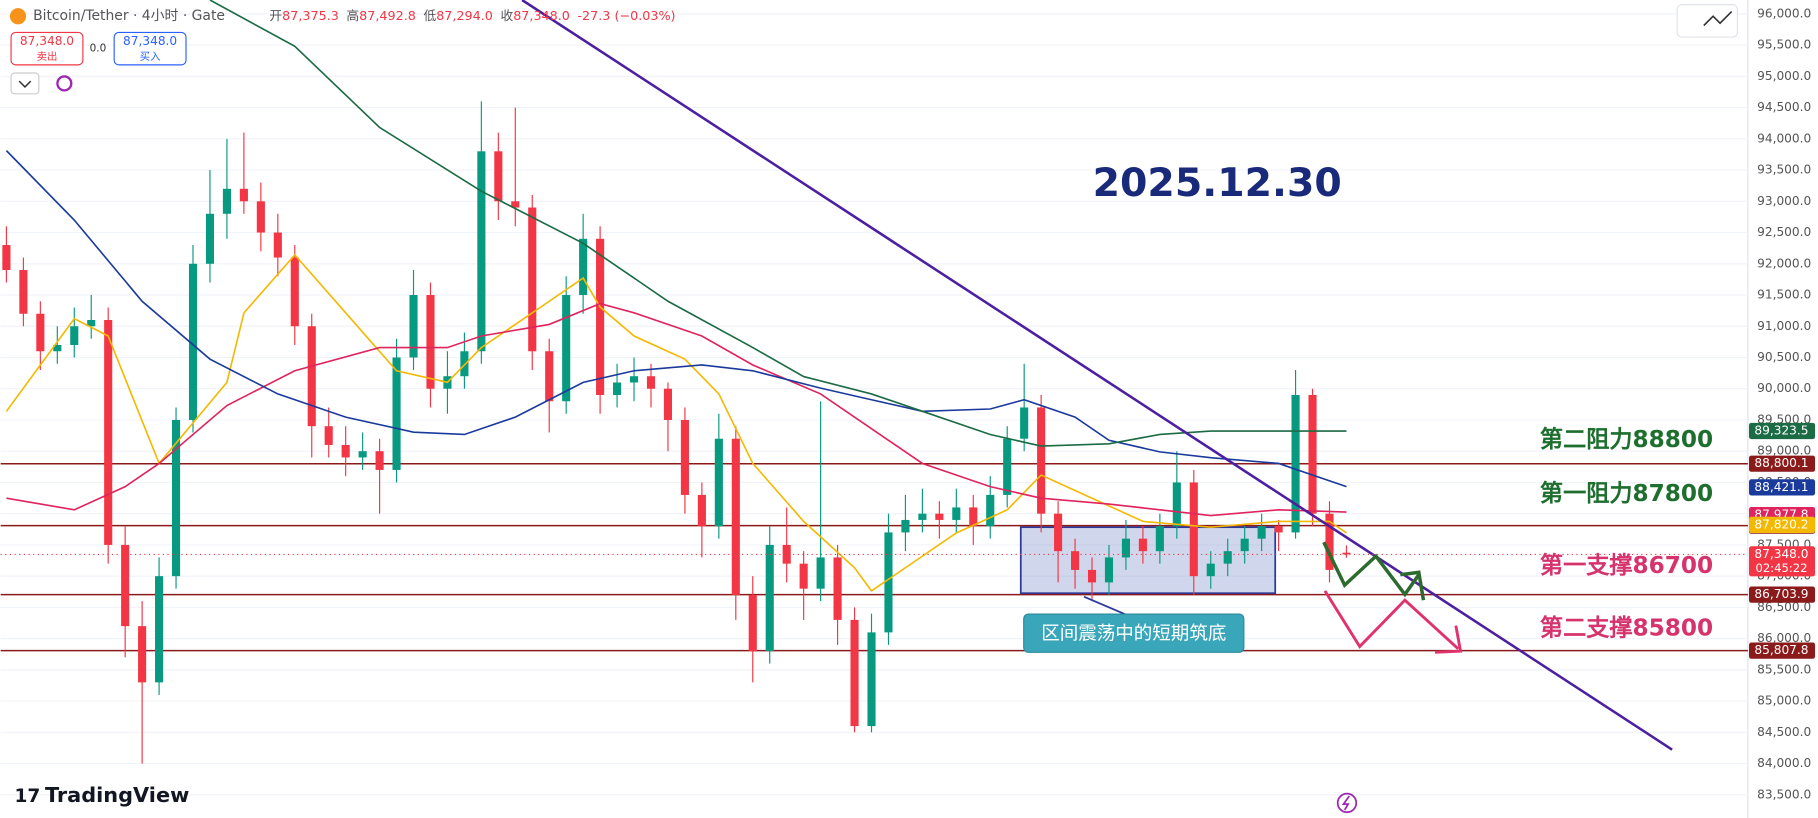  Describe the element at coordinates (1784, 107) in the screenshot. I see `y-tick-label: 94,500.0` at that location.